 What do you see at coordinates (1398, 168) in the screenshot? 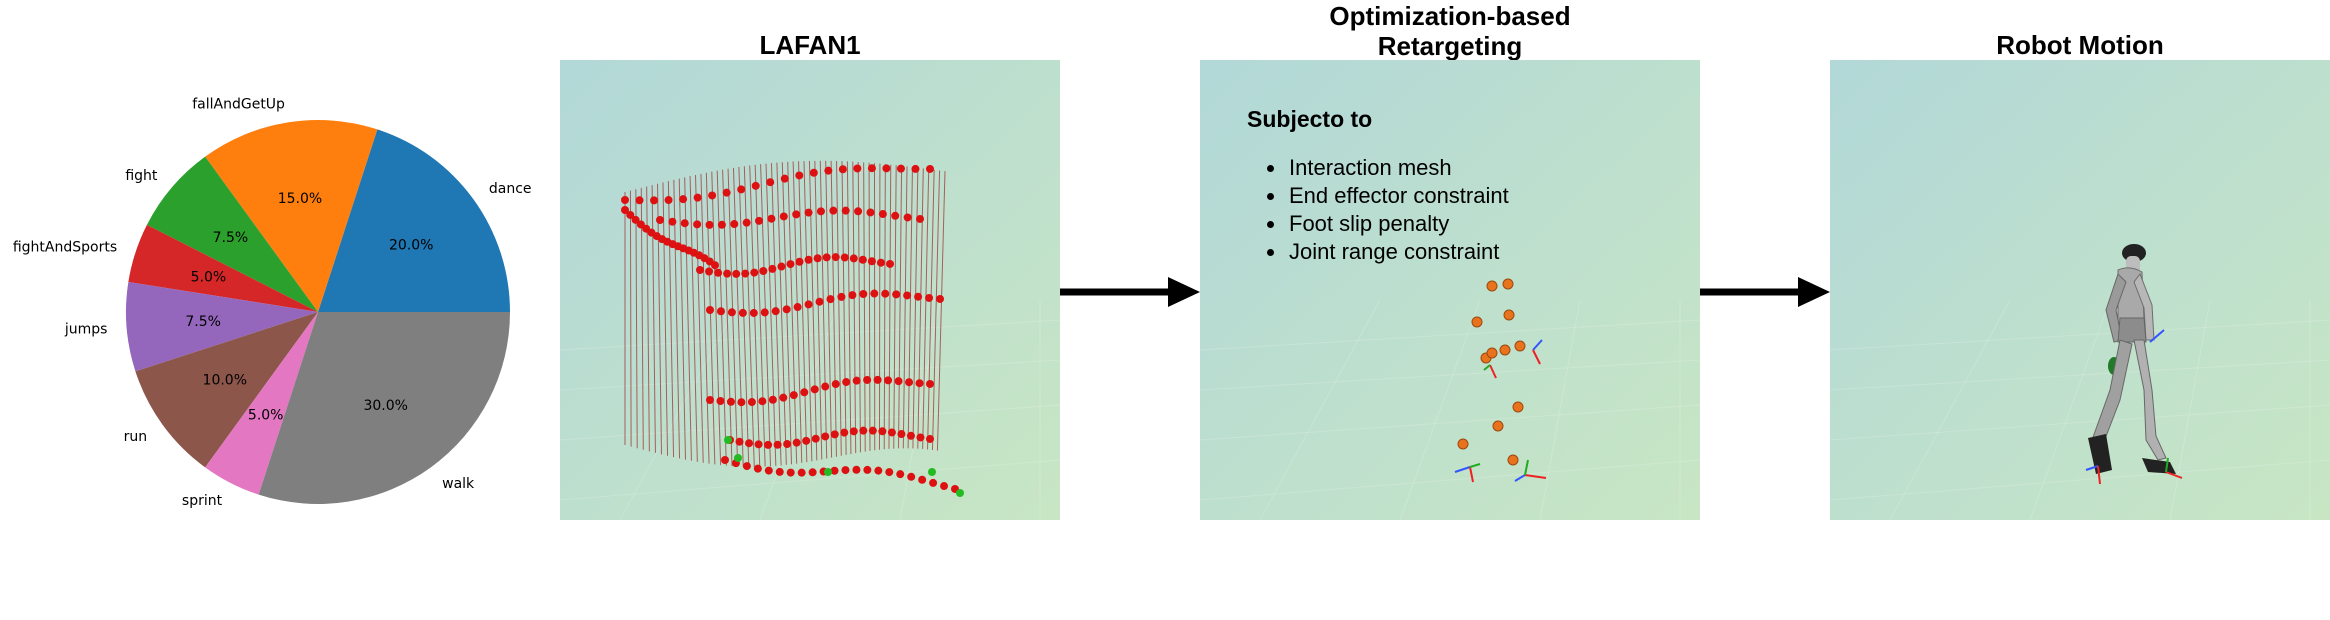
I see `constraint-item: Interaction mesh` at bounding box center [1398, 168].